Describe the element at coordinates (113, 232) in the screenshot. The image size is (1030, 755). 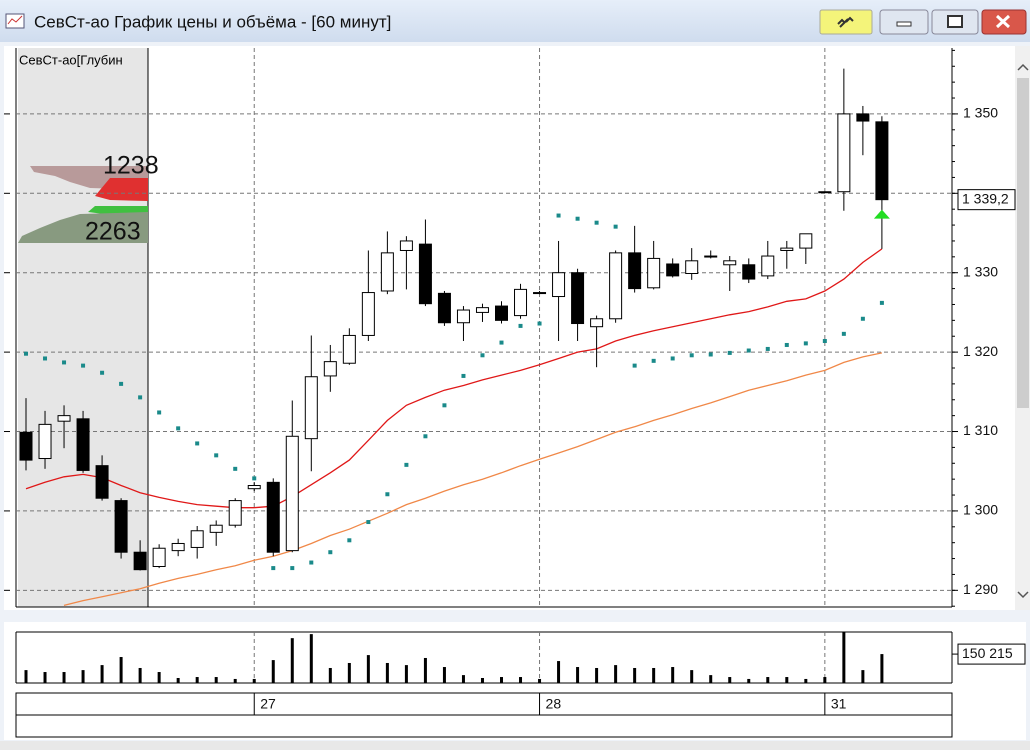
I see `depth-bid-total: 2263` at that location.